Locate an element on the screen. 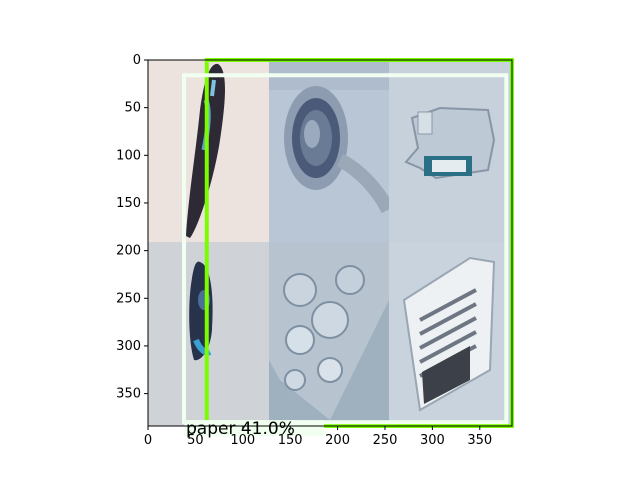 This screenshot has height=480, width=640. y-tick-label: 300 is located at coordinates (128, 346).